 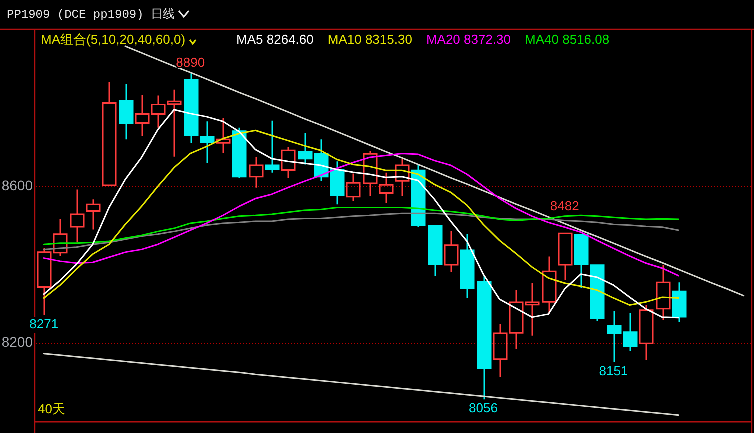 I want to click on annotation: 8890, so click(x=191, y=62).